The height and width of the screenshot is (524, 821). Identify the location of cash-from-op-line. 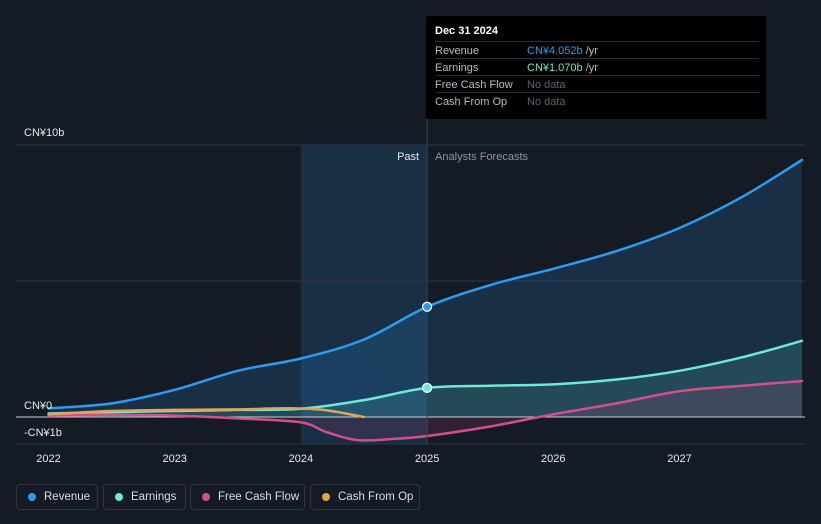
(206, 413).